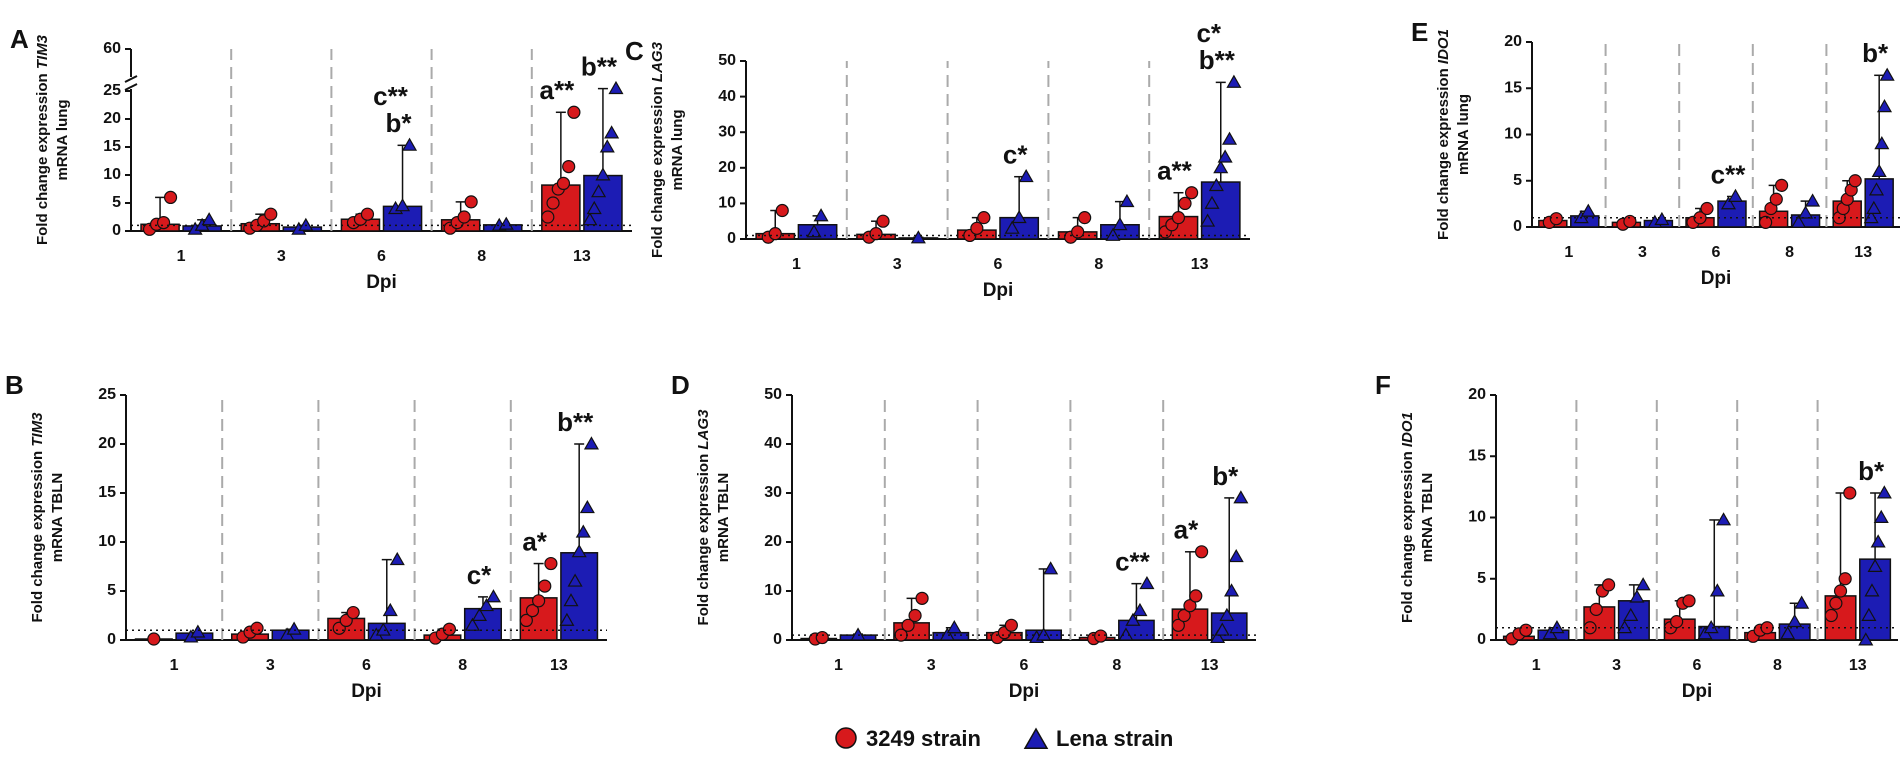  What do you see at coordinates (1186, 530) in the screenshot?
I see `significance-label: a*` at bounding box center [1186, 530].